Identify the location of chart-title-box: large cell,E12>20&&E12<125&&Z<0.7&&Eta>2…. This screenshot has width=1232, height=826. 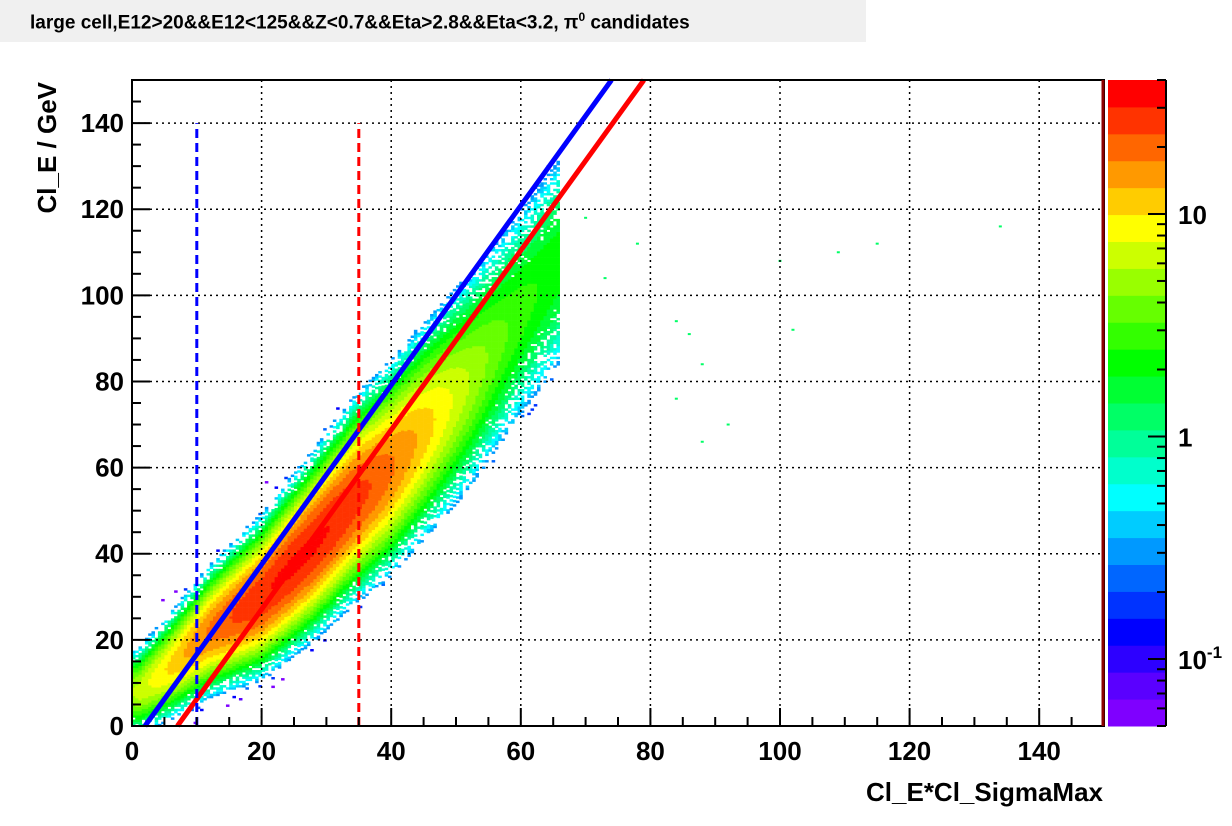
(433, 21).